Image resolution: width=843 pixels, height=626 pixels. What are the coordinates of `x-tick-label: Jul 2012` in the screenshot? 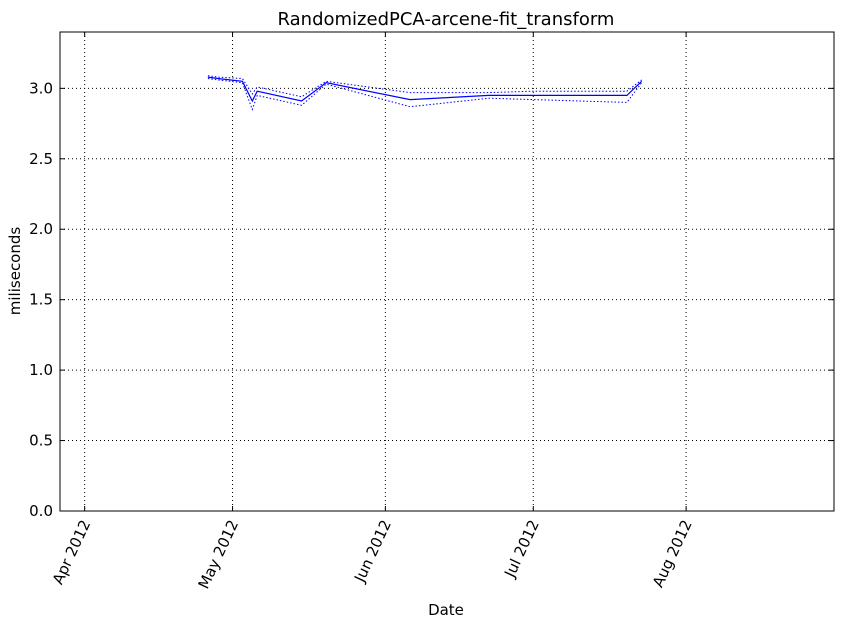 It's located at (521, 549).